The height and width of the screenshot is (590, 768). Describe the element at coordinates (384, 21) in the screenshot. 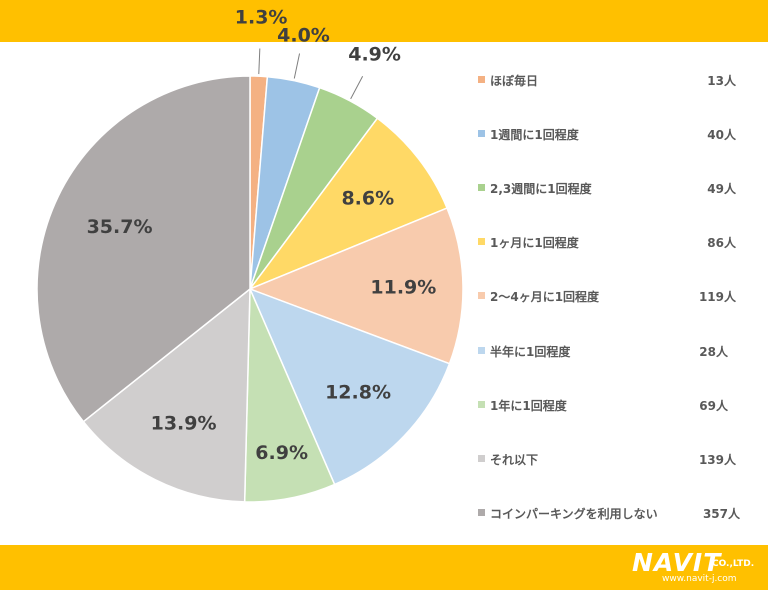

I see `top-header-band` at that location.